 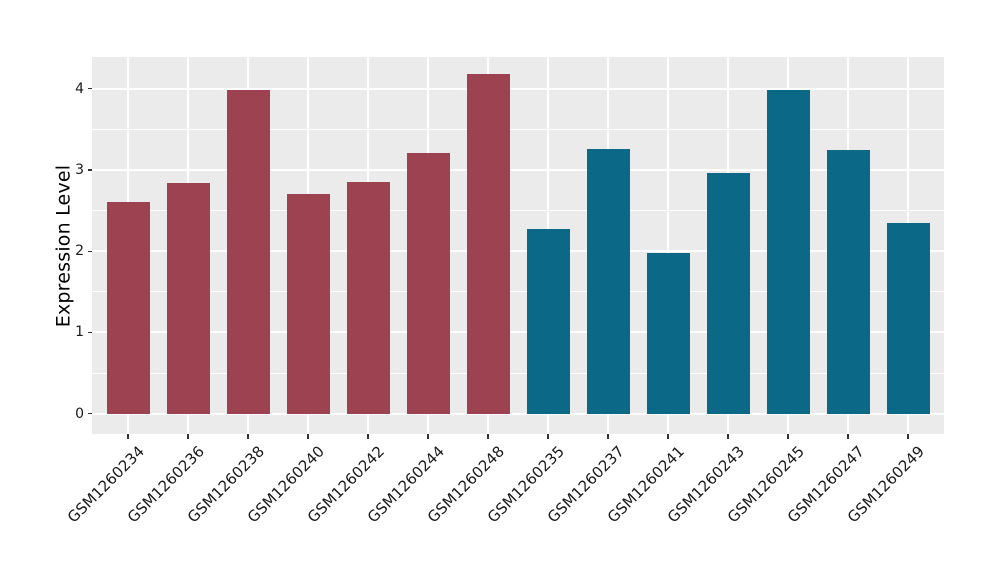 What do you see at coordinates (79, 413) in the screenshot?
I see `y-tick-label: 0` at bounding box center [79, 413].